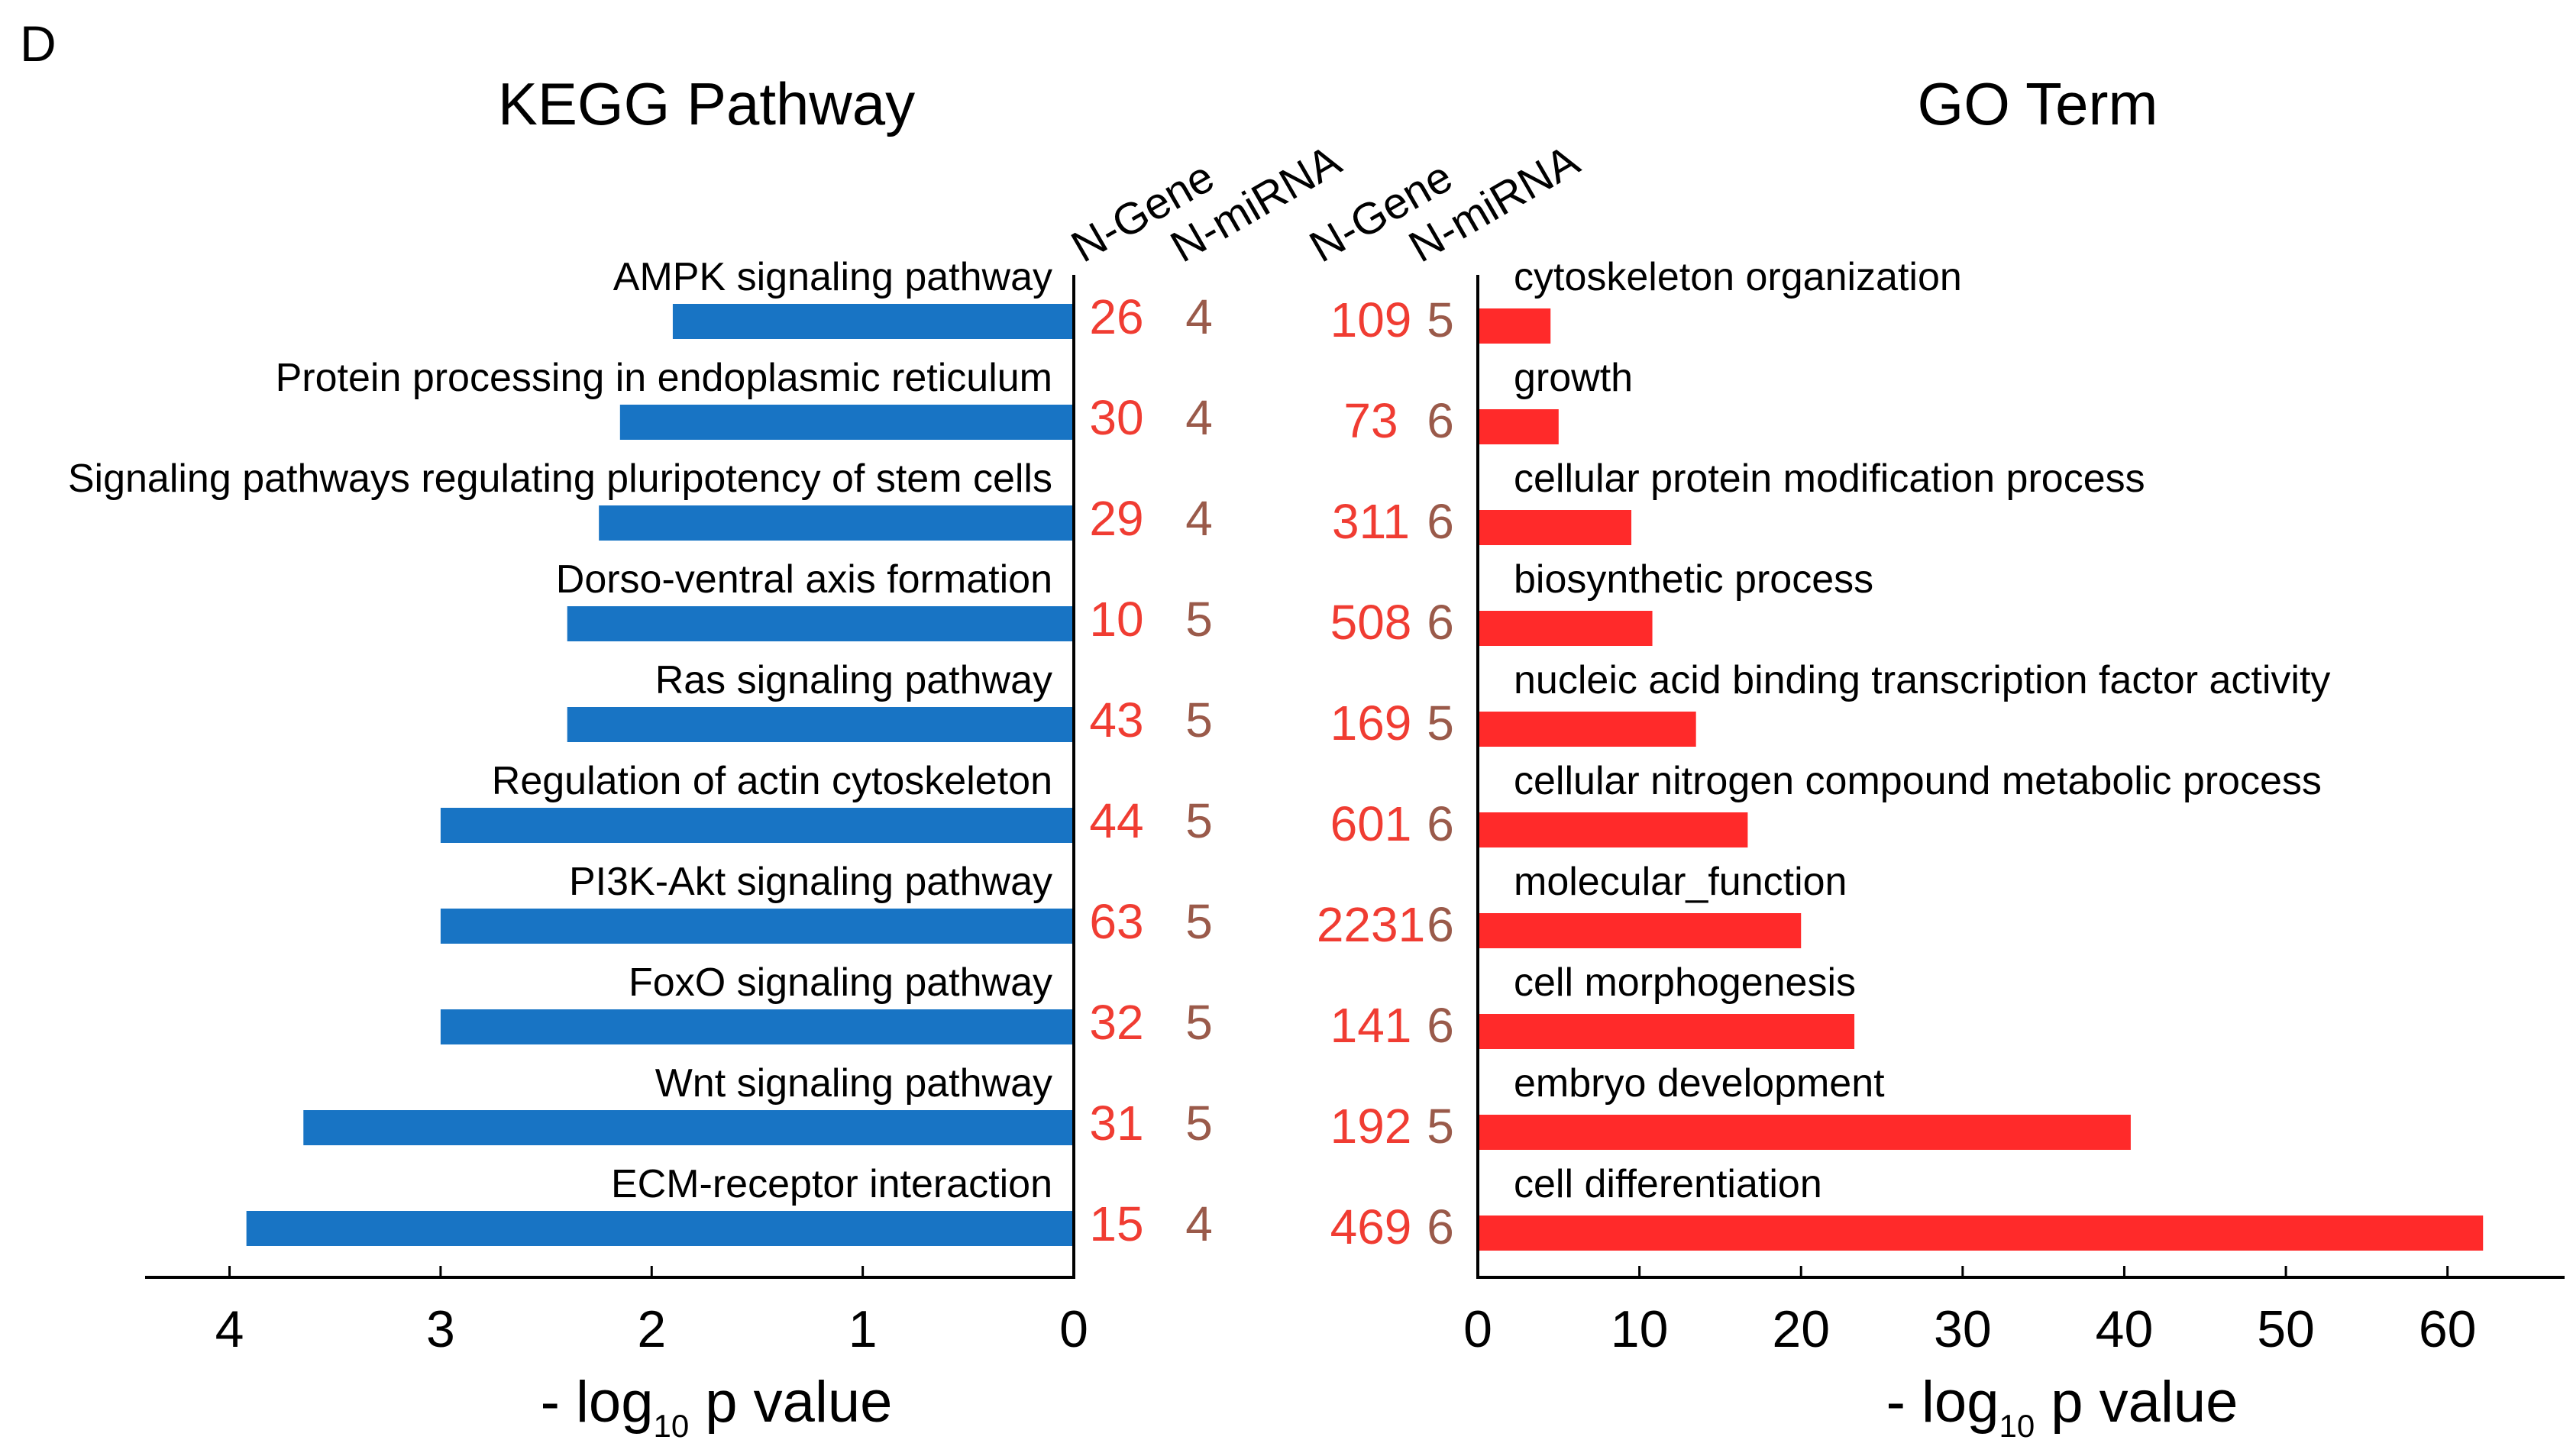 This screenshot has height=1456, width=2573. I want to click on go-n-gene-value: 311, so click(1371, 521).